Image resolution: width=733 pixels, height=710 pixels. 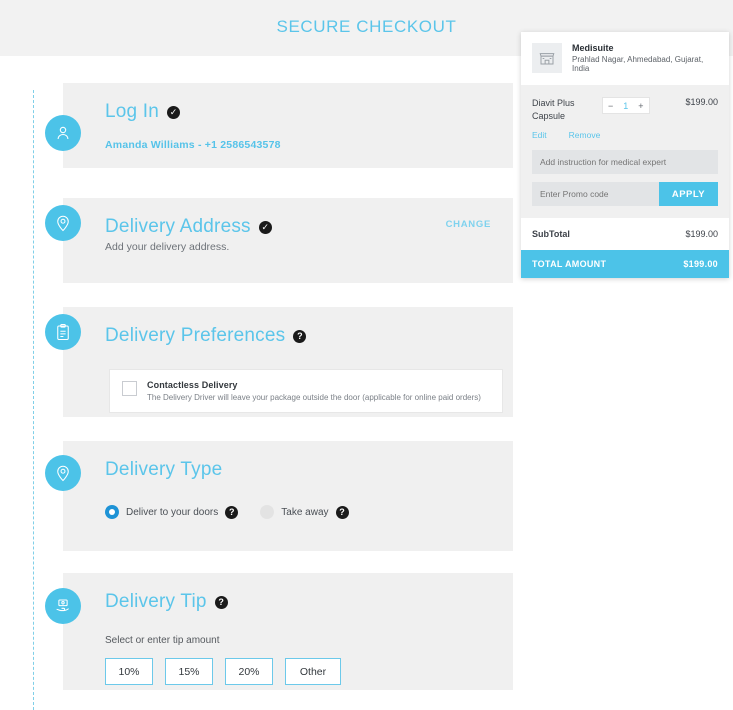 I want to click on tip-button-other: Other, so click(x=313, y=671).